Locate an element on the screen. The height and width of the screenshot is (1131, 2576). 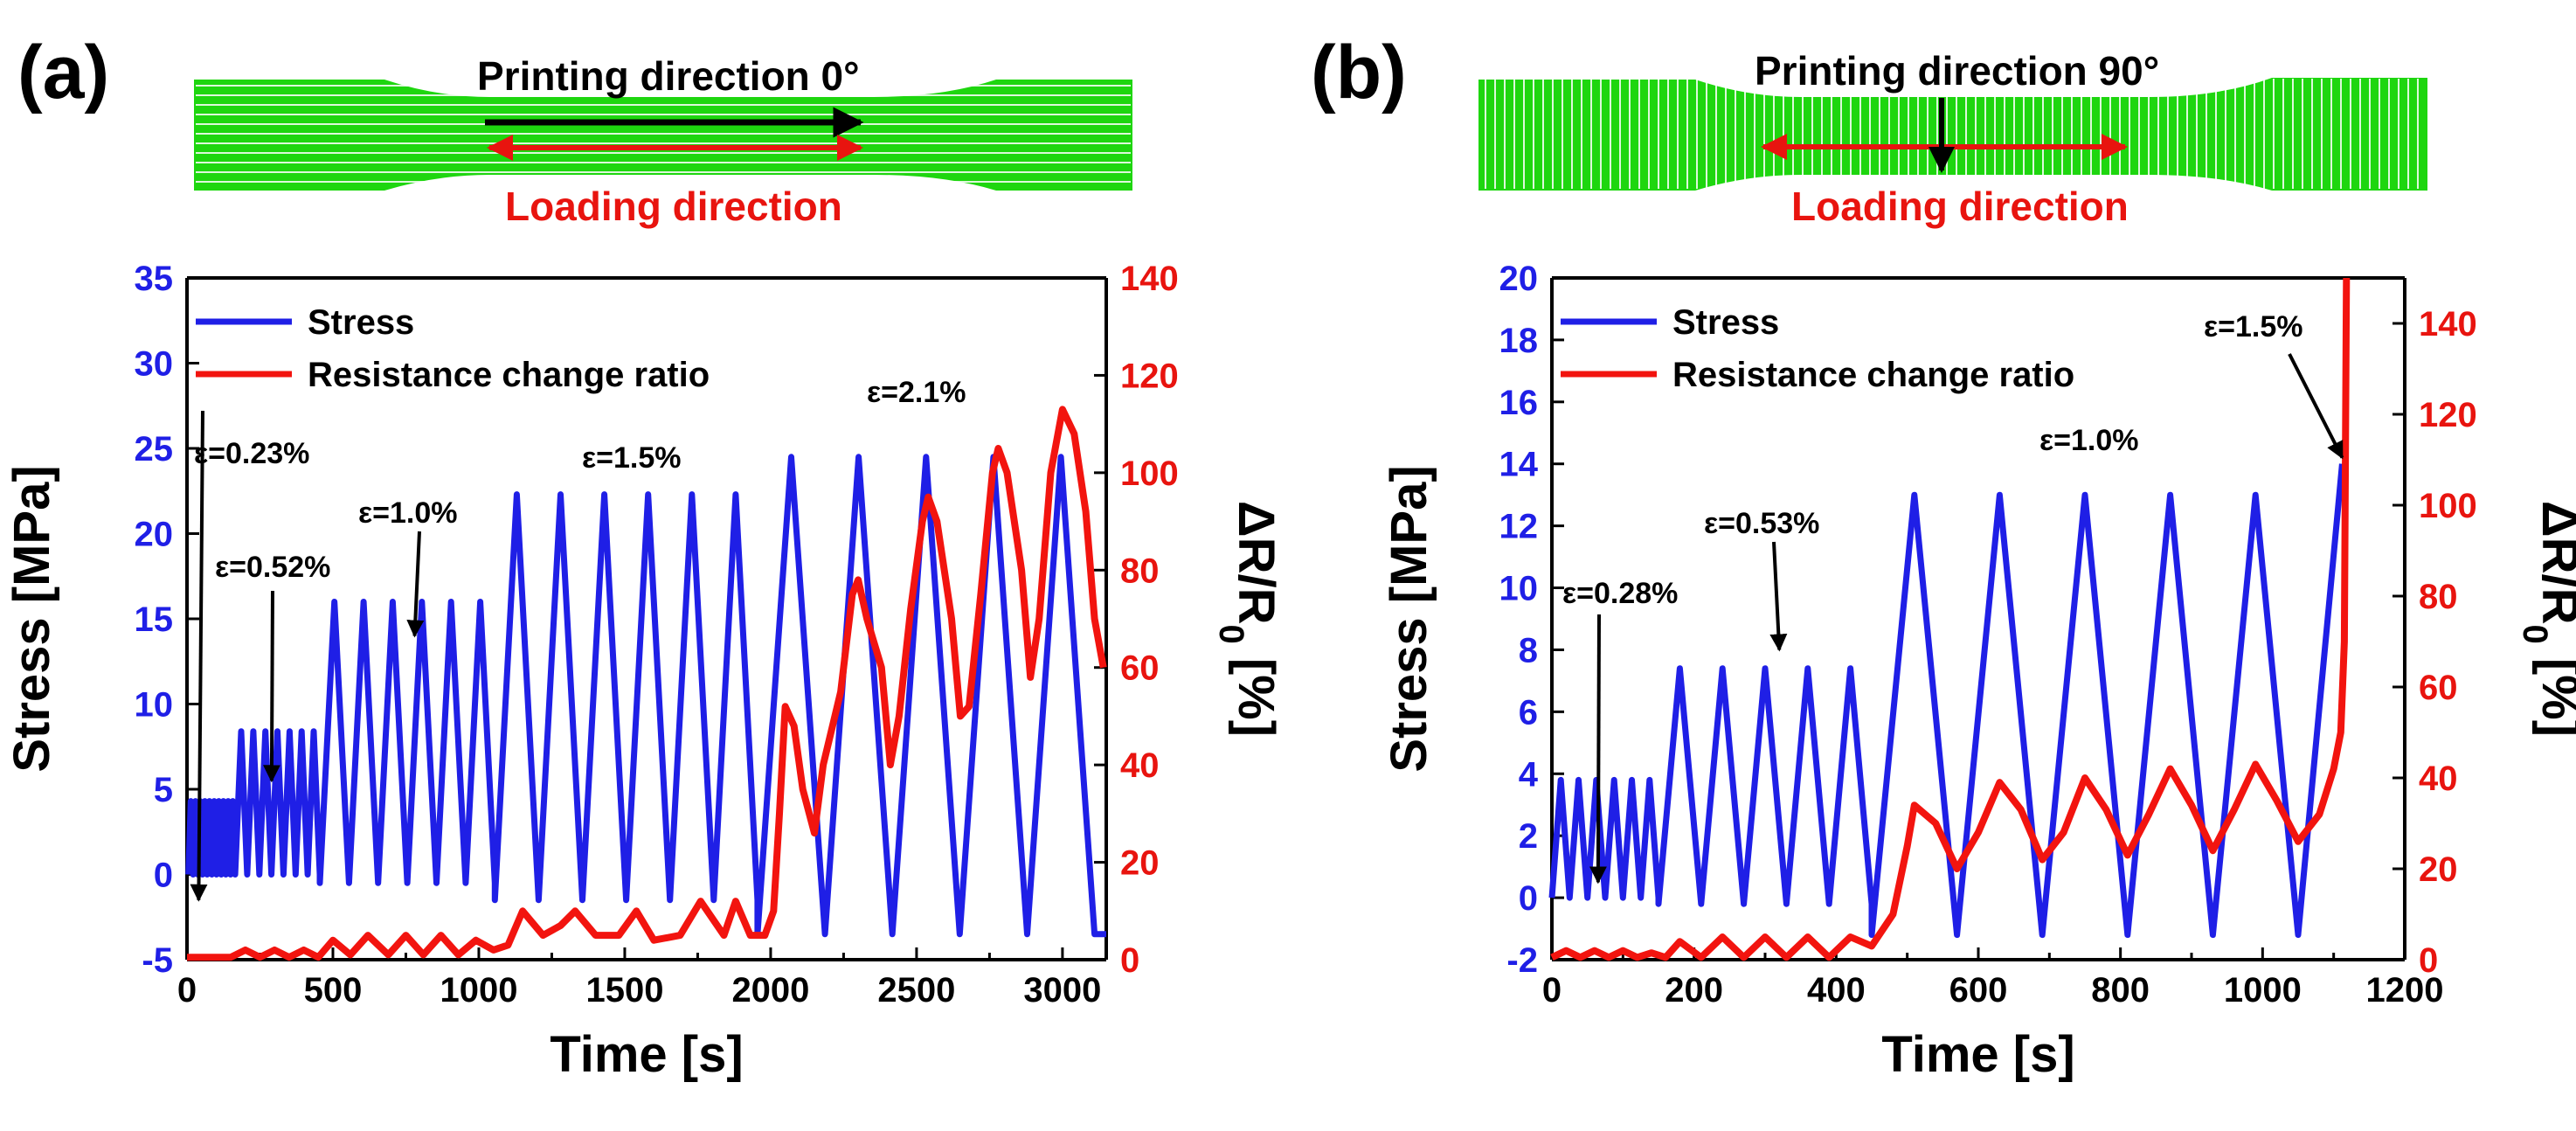
x-tick-label: 2500 is located at coordinates (916, 991).